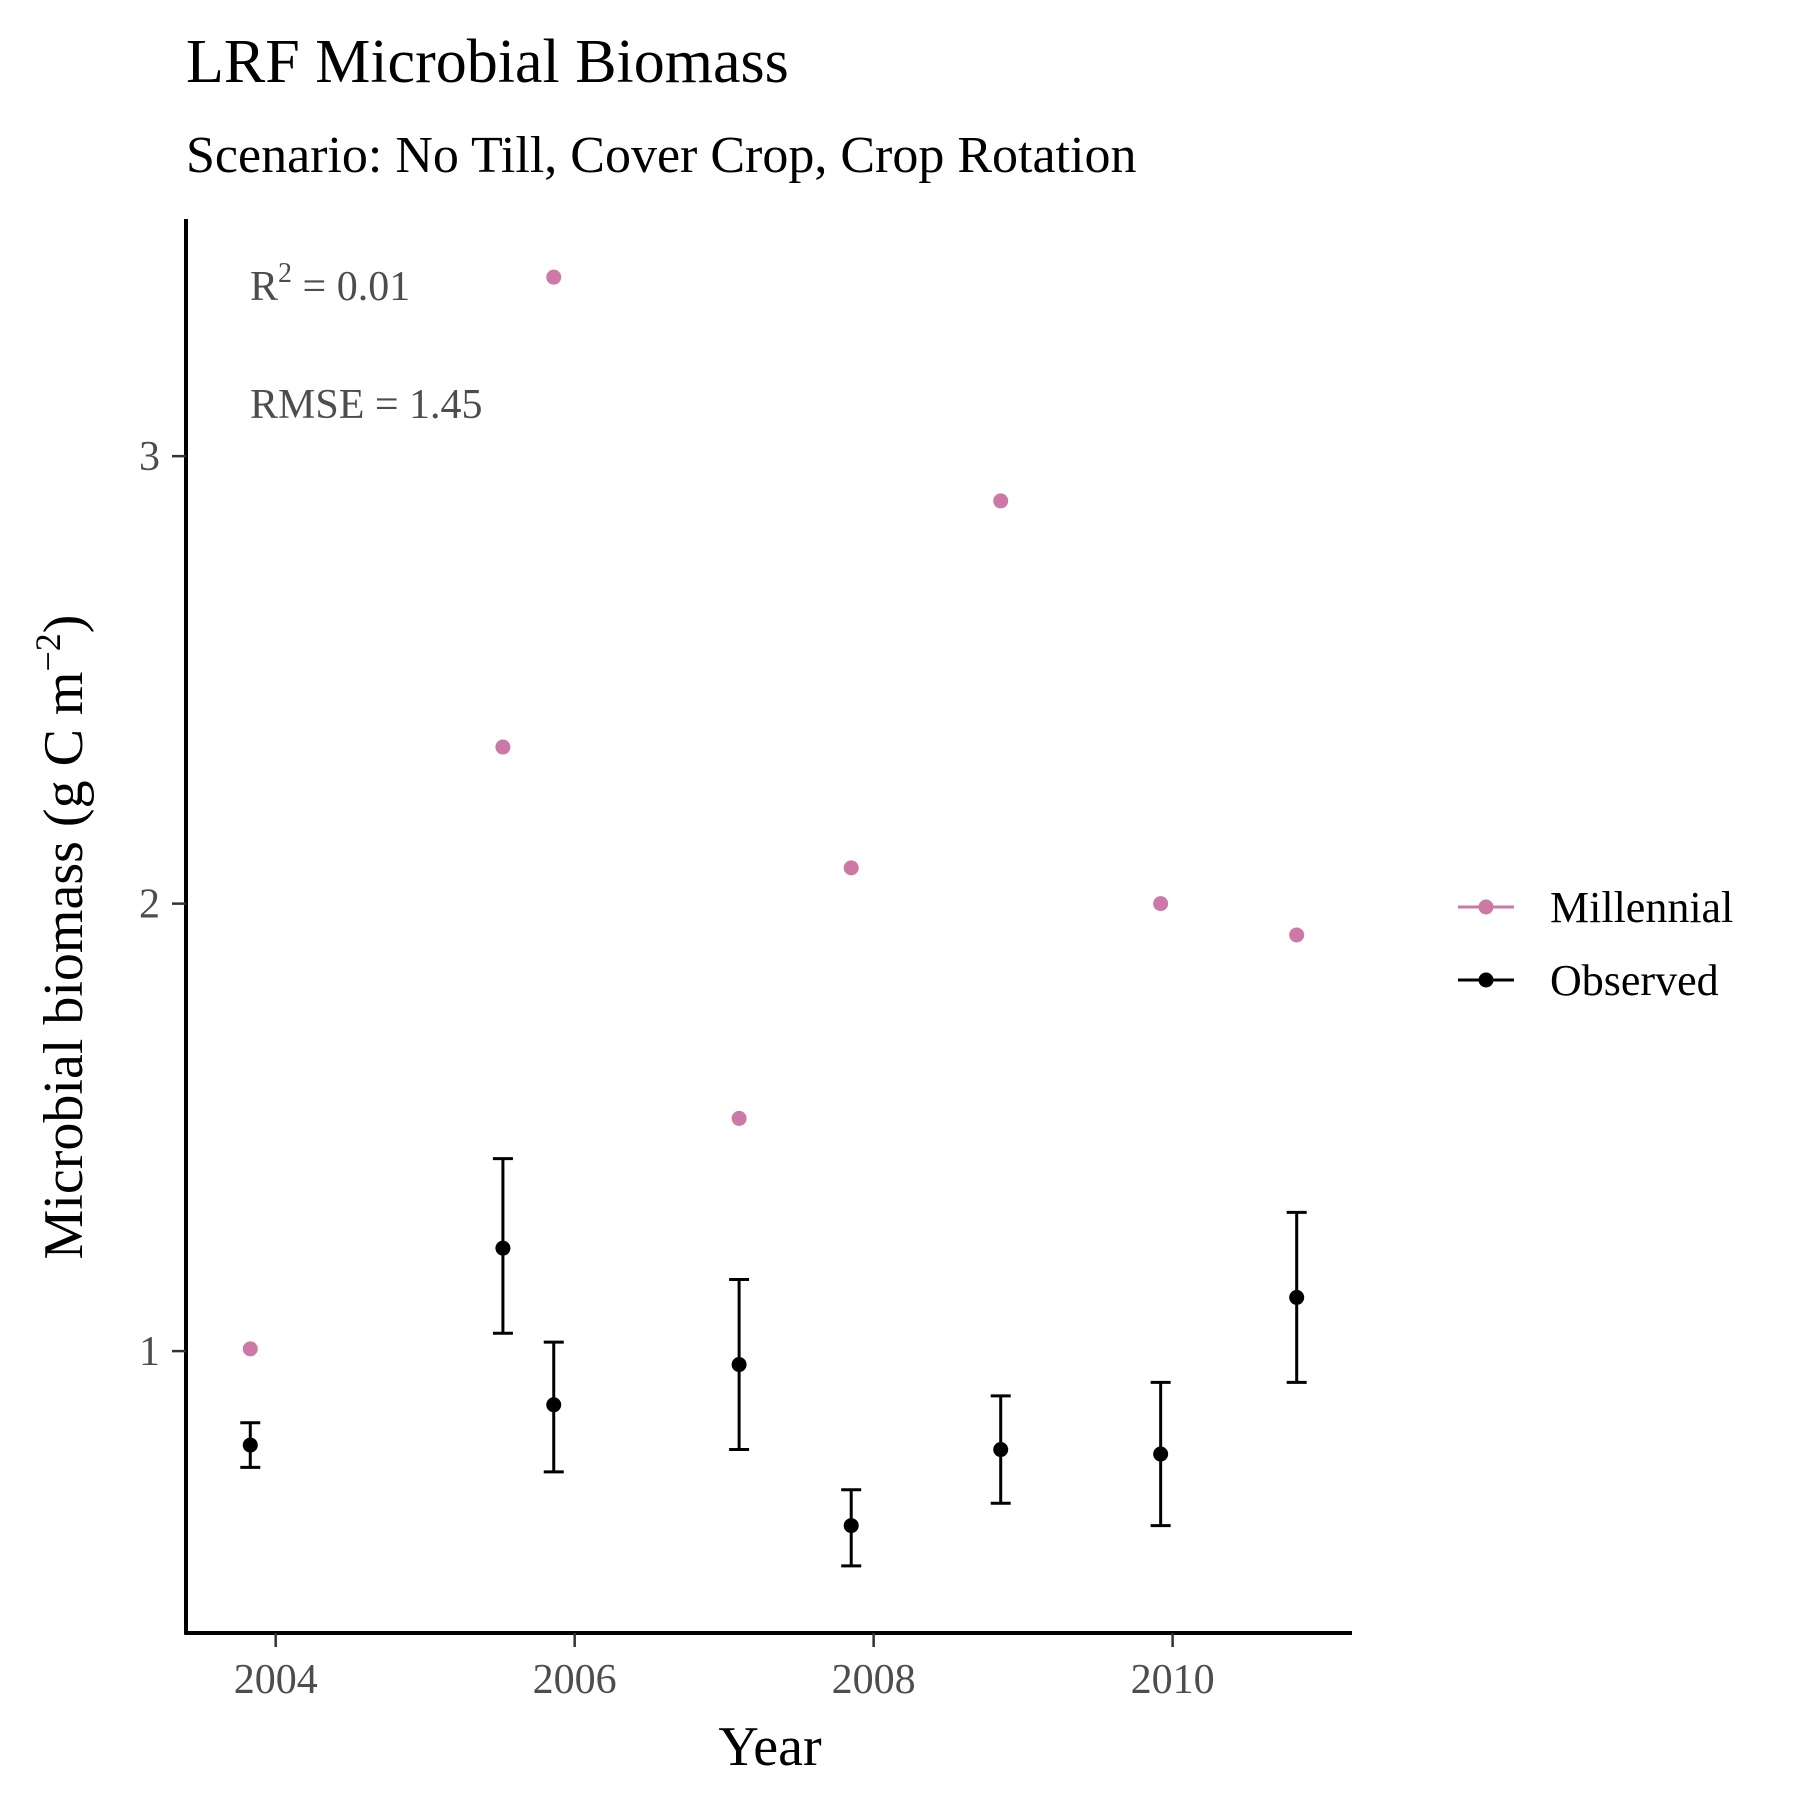 Image resolution: width=1800 pixels, height=1800 pixels. I want to click on x-axis-title: Year, so click(770, 1747).